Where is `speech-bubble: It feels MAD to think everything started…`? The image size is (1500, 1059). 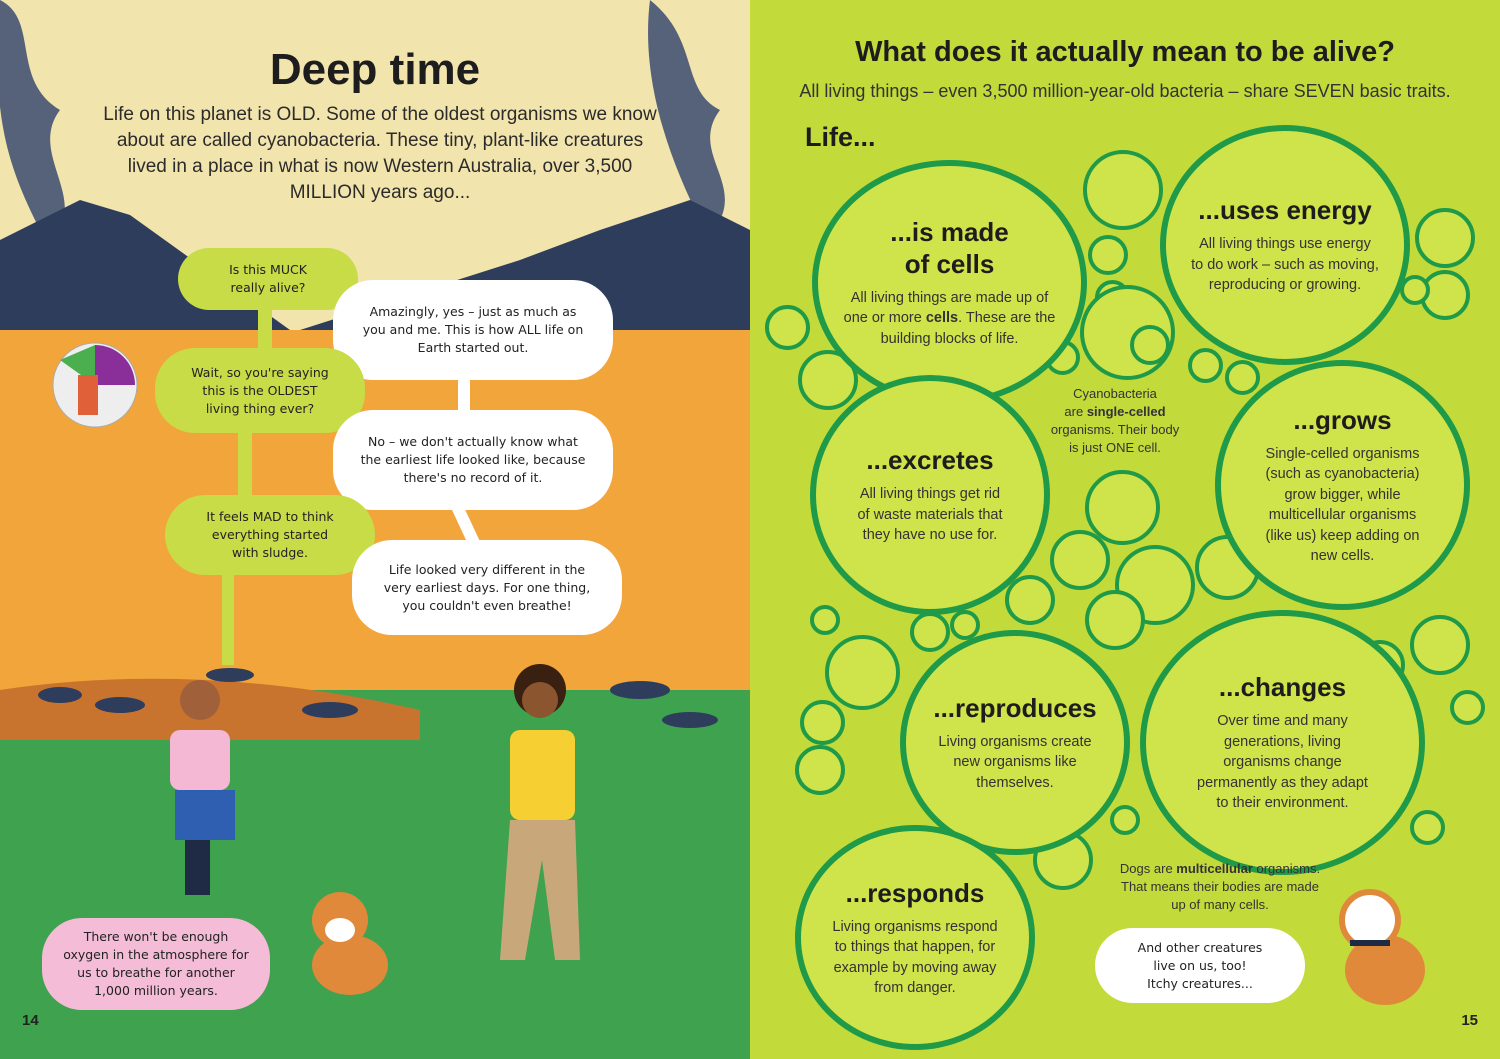 speech-bubble: It feels MAD to think everything started… is located at coordinates (270, 535).